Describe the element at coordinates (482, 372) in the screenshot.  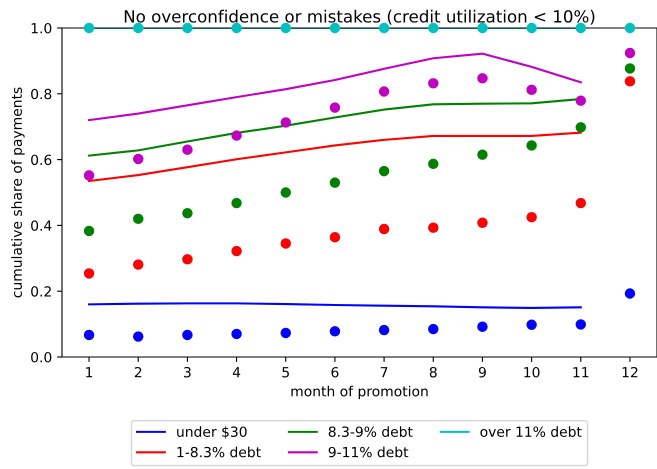
I see `x-tick-label: 9` at that location.